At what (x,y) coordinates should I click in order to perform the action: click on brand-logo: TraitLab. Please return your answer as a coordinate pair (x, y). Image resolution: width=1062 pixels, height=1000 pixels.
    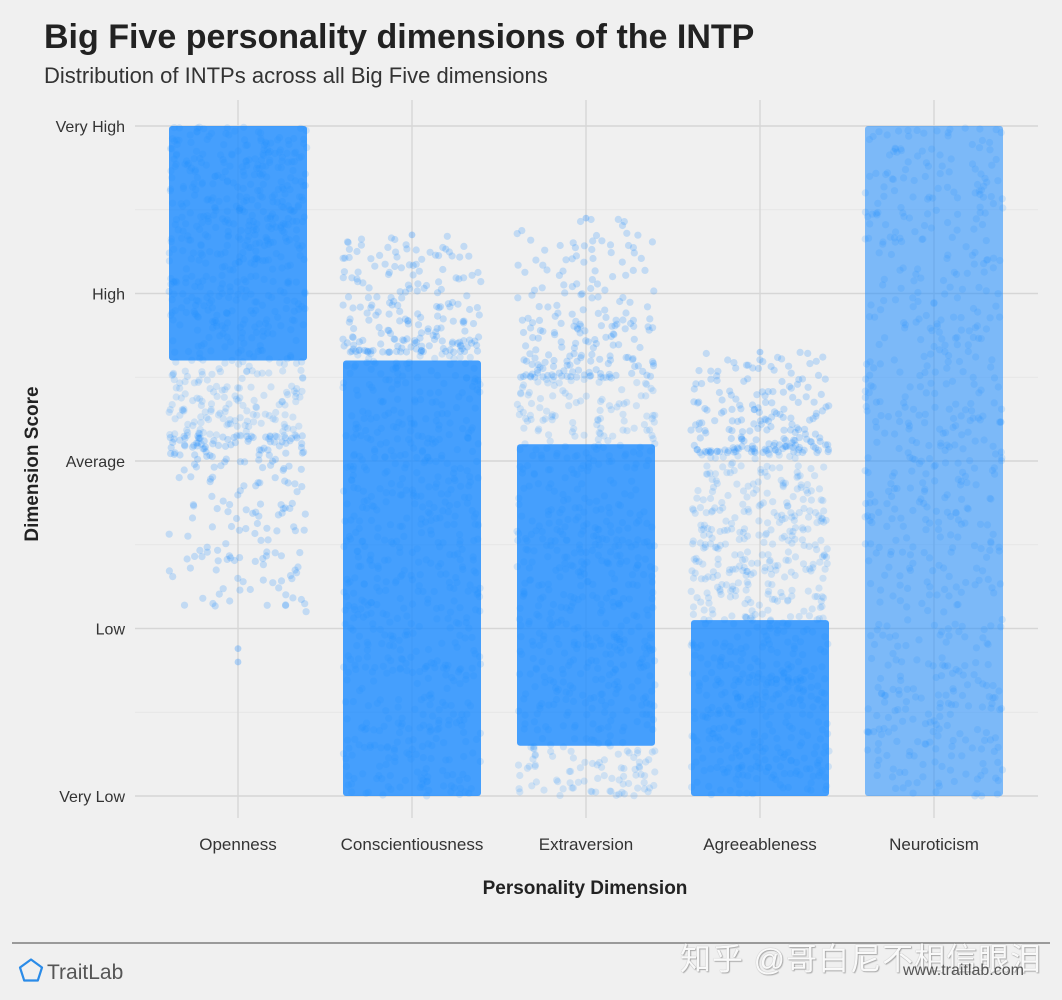
    Looking at the image, I should click on (70, 972).